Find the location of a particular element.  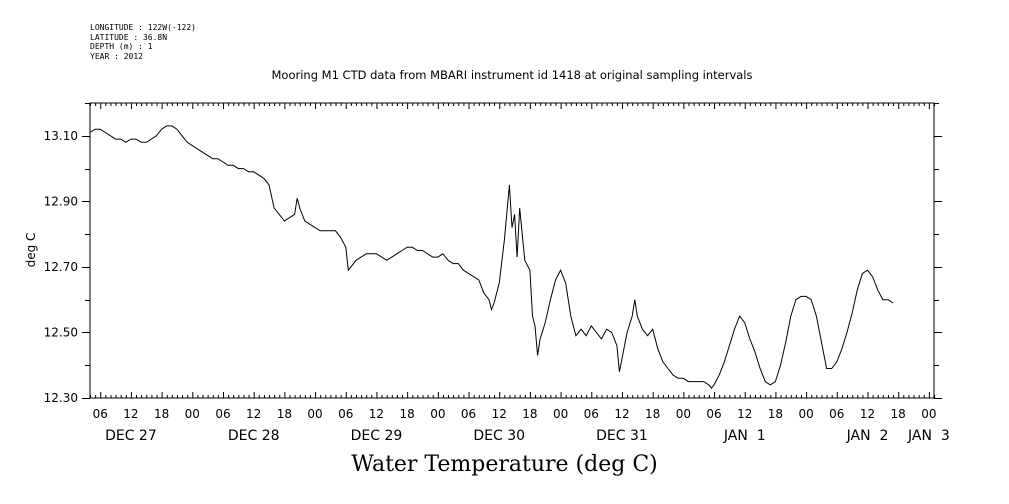

y-tick-label: 12.70 is located at coordinates (61, 267).